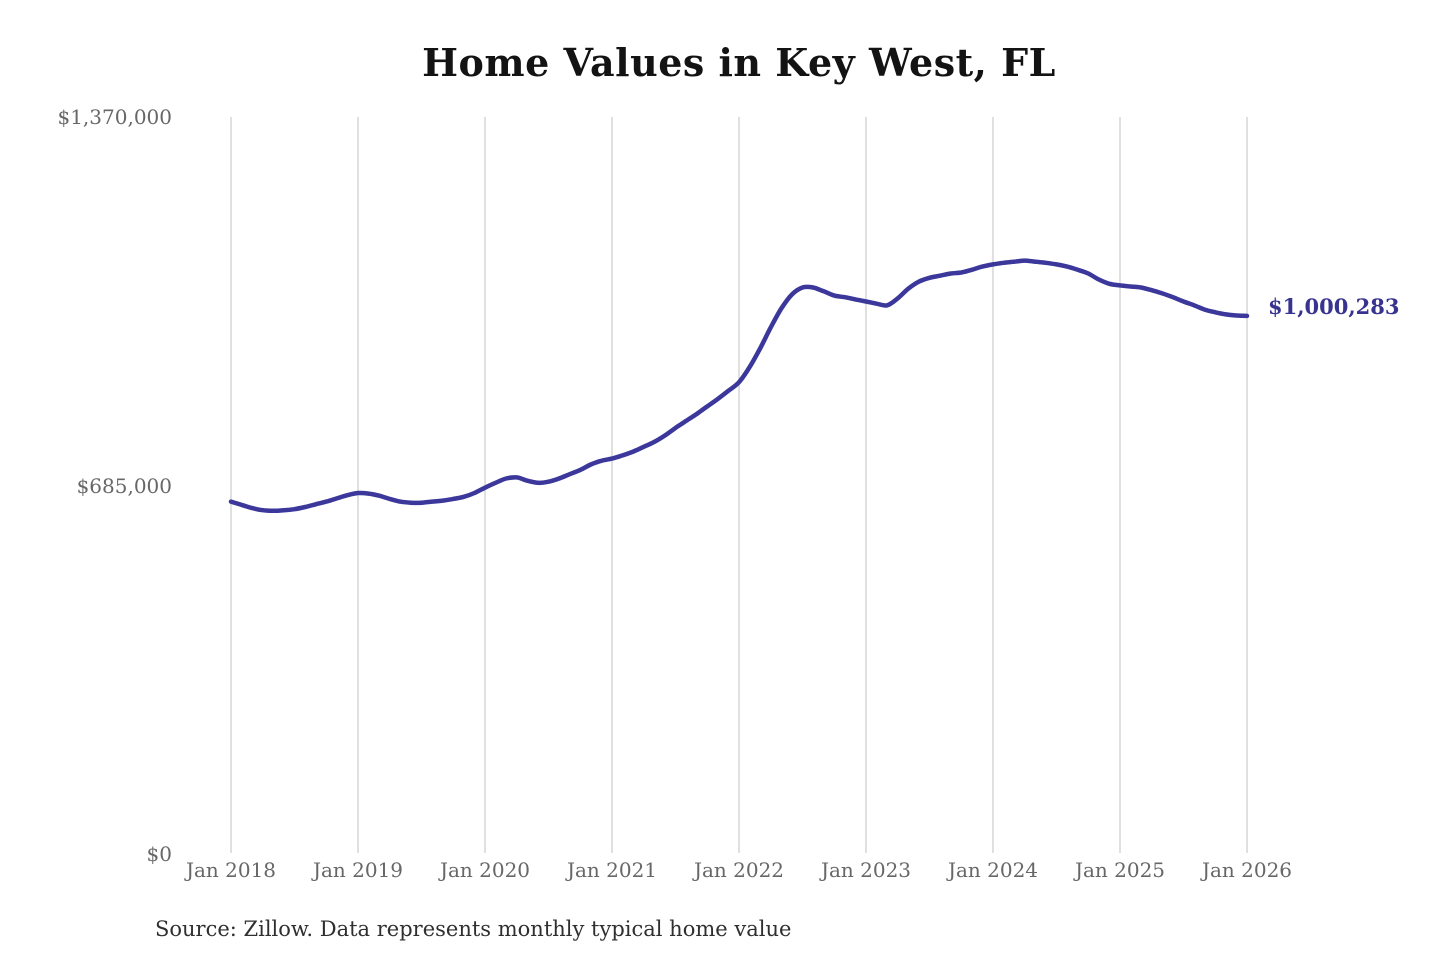 The image size is (1440, 960). What do you see at coordinates (1247, 870) in the screenshot?
I see `x-tick-label: Jan 2026` at bounding box center [1247, 870].